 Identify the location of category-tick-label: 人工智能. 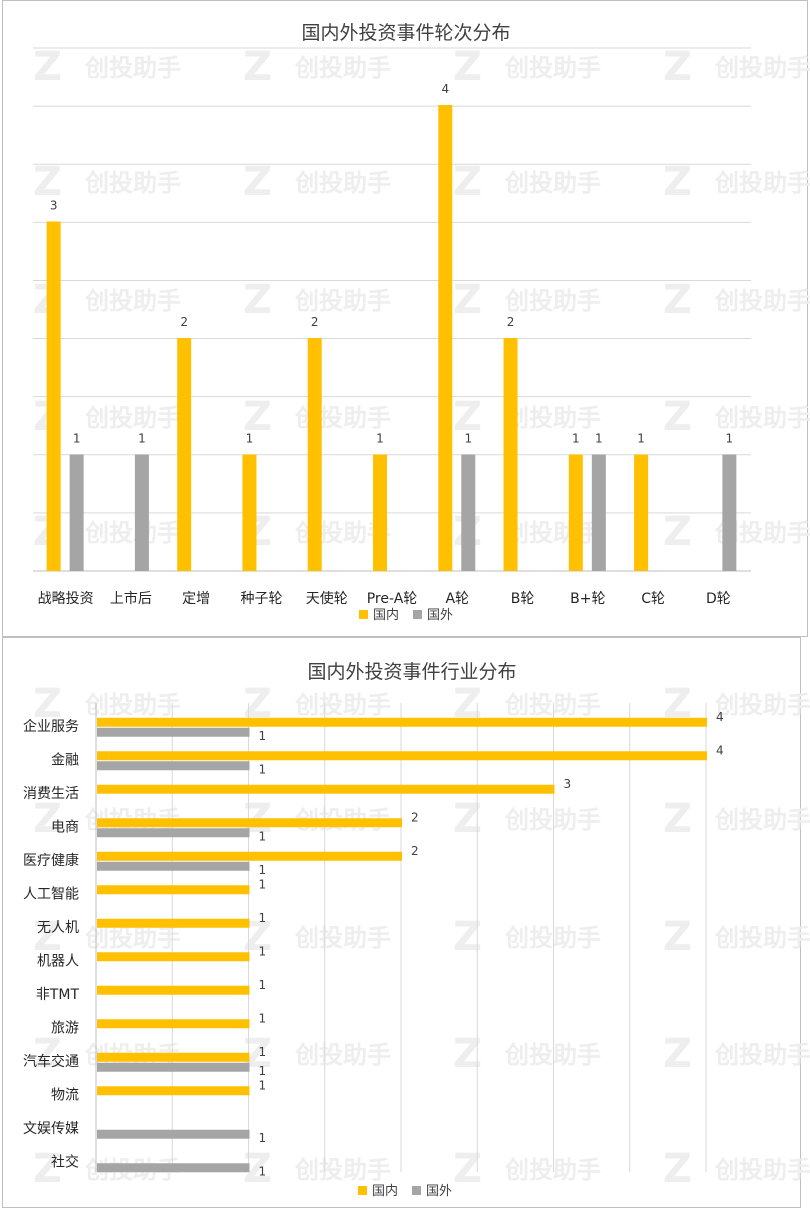
(51, 894).